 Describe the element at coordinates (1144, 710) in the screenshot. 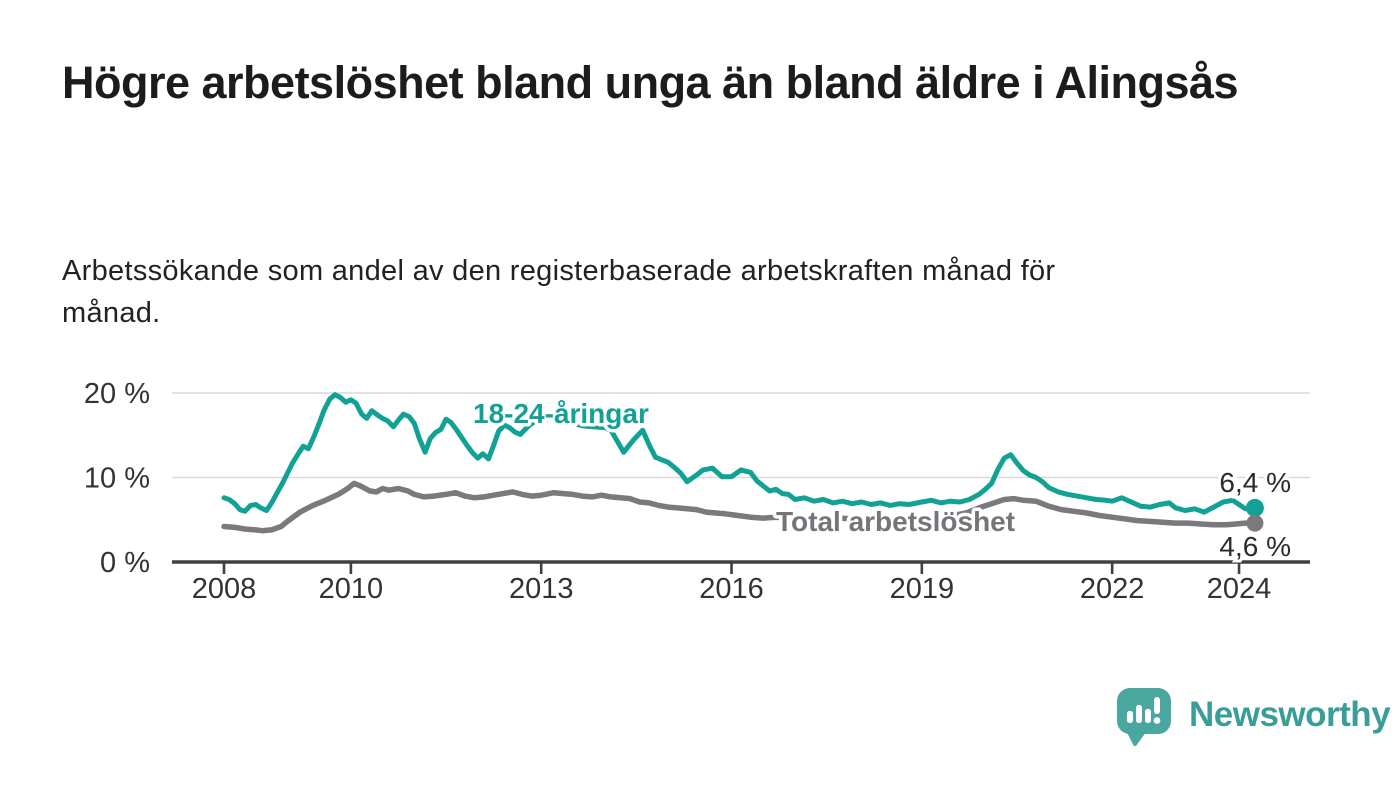

I see `logo-bar-chart-icon` at that location.